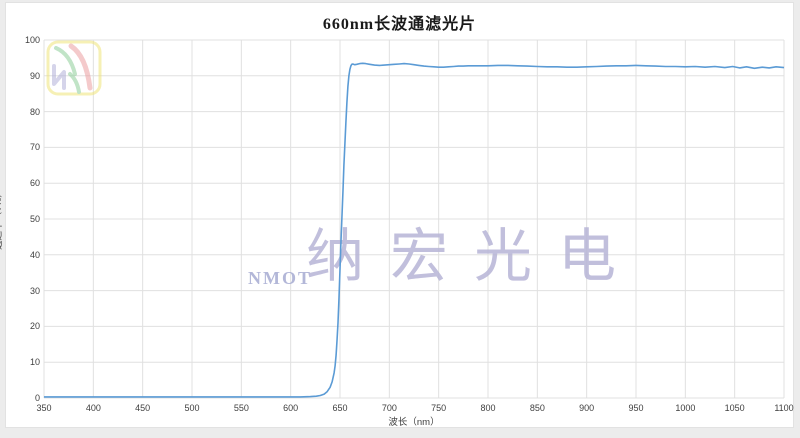 The height and width of the screenshot is (438, 800). I want to click on y-tick-label: 10, so click(34, 362).